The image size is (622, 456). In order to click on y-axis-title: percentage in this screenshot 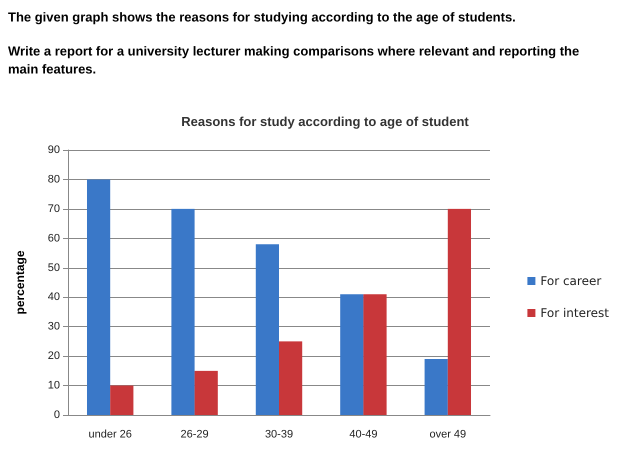, I will do `click(20, 282)`.